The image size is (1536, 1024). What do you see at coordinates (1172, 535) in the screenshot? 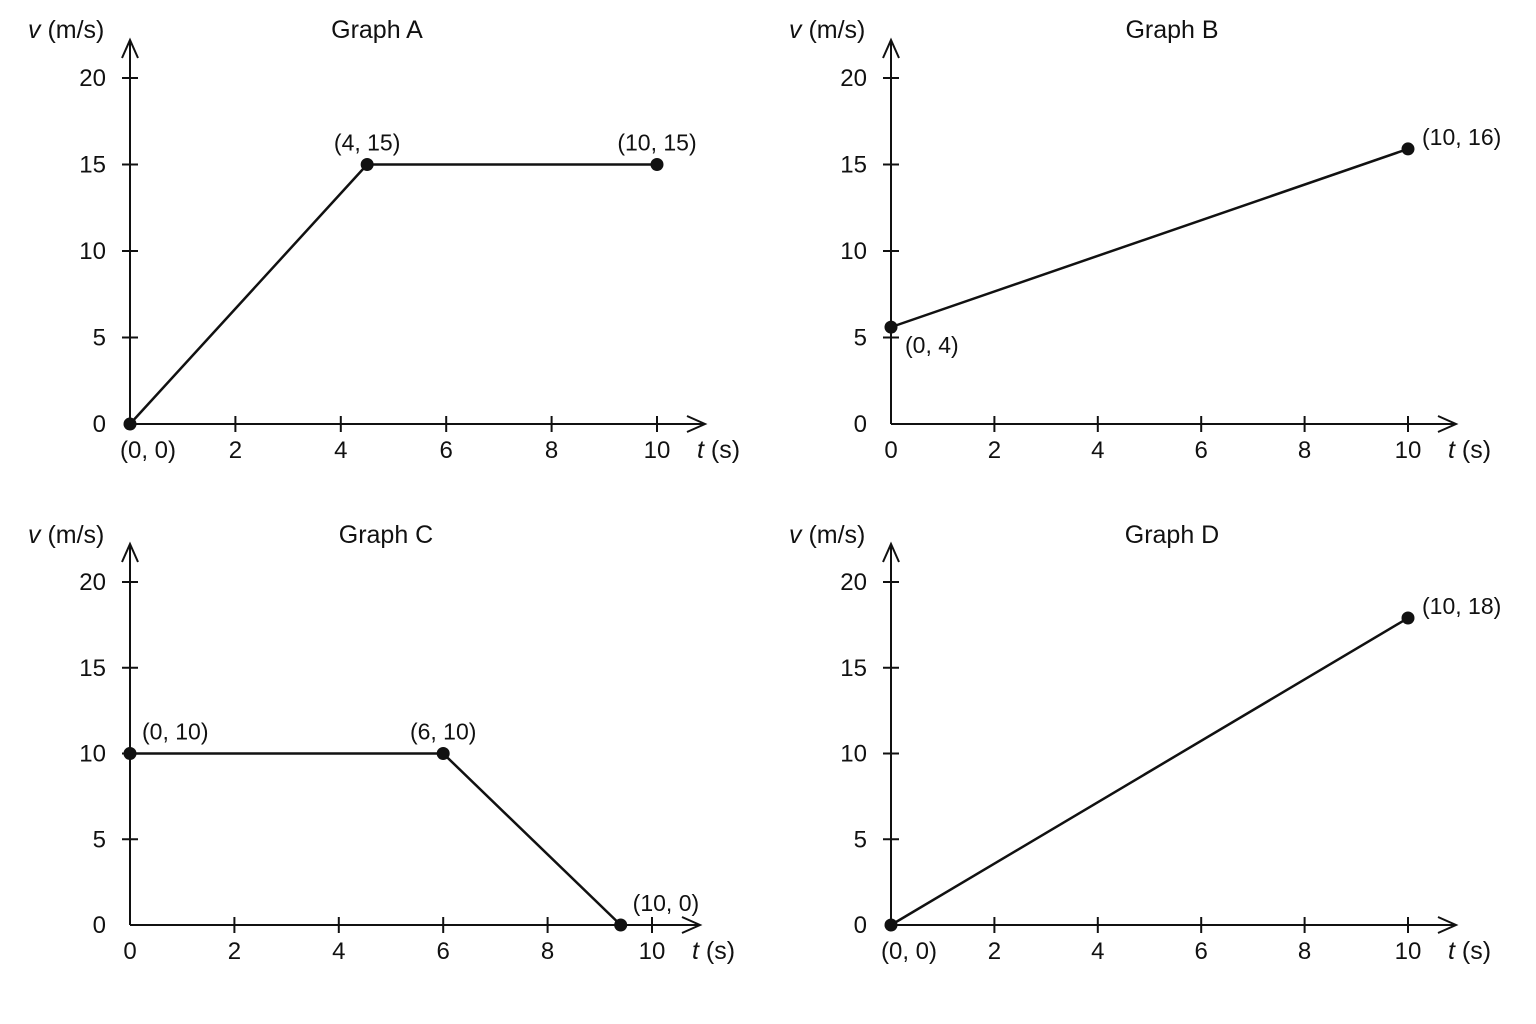
I see `chart-title: Graph D` at bounding box center [1172, 535].